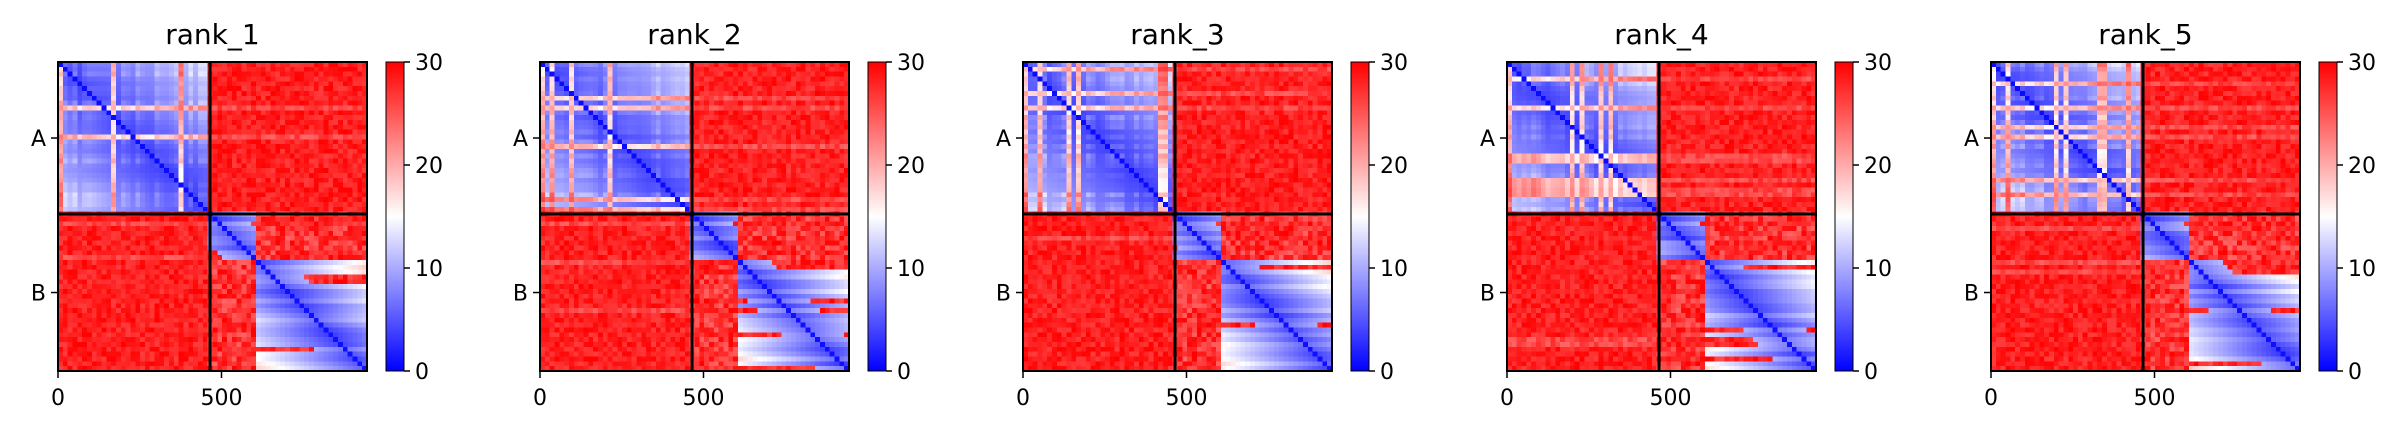 The height and width of the screenshot is (438, 2401). I want to click on panel-title: rank_3, so click(1177, 34).